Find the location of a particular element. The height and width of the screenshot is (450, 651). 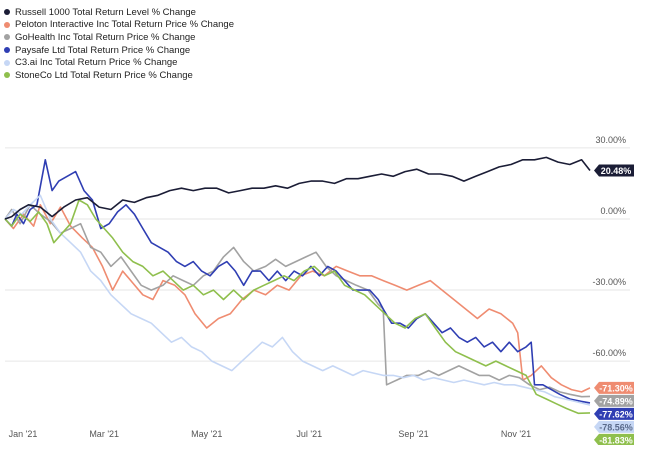

end-label-text: -74.89% is located at coordinates (616, 401).